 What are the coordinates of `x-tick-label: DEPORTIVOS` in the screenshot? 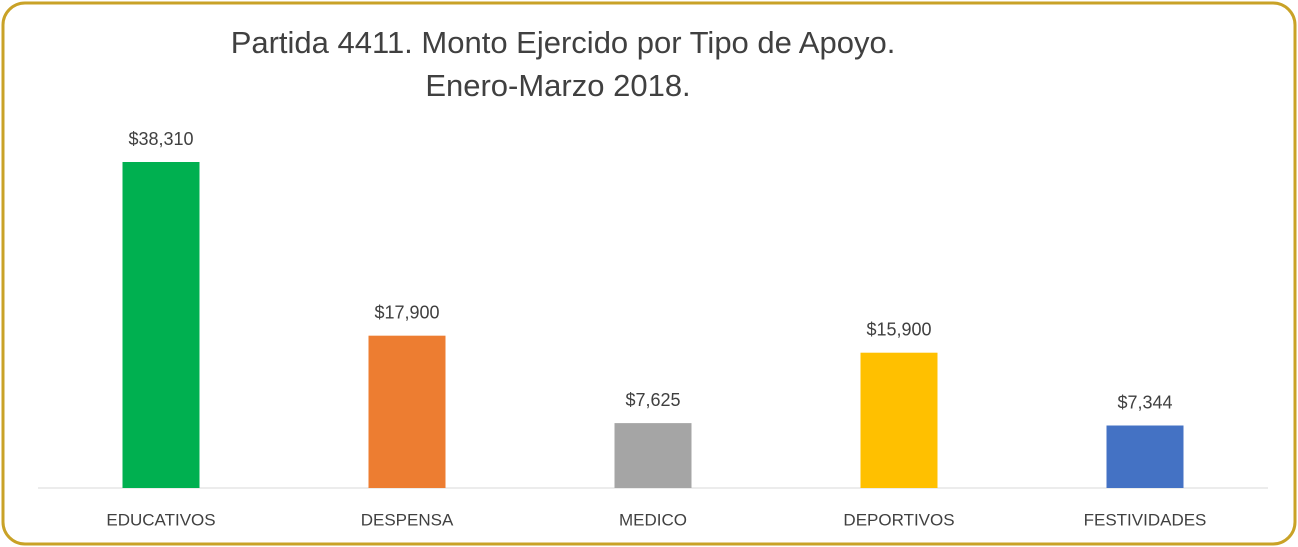 It's located at (898, 519).